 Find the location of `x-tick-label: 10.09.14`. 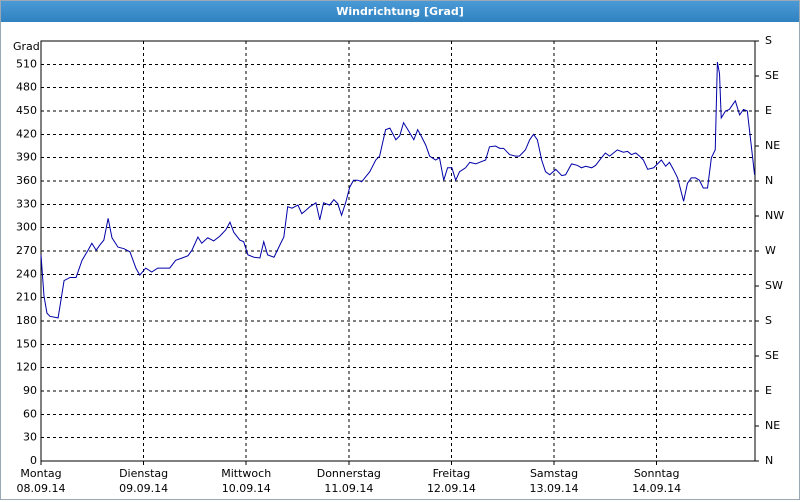

x-tick-label: 10.09.14 is located at coordinates (246, 488).